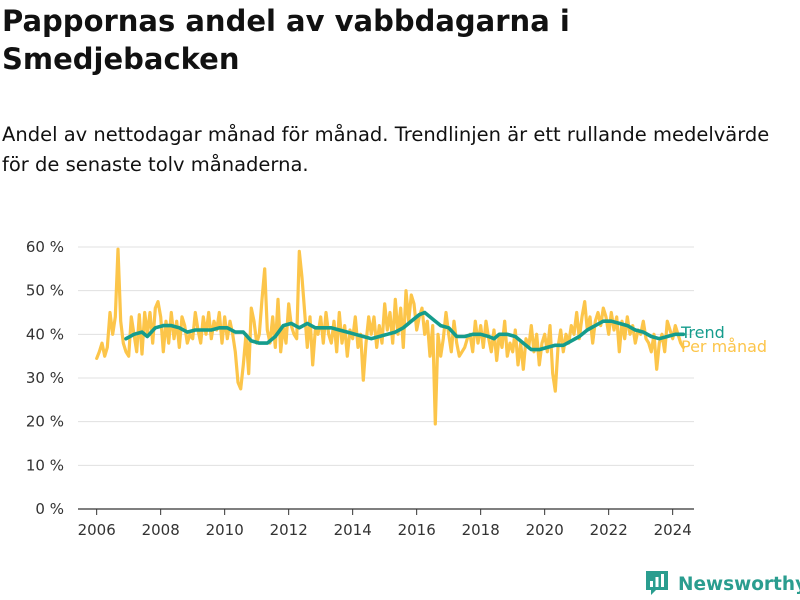  What do you see at coordinates (724, 346) in the screenshot?
I see `monthly-series-label: Per månad` at bounding box center [724, 346].